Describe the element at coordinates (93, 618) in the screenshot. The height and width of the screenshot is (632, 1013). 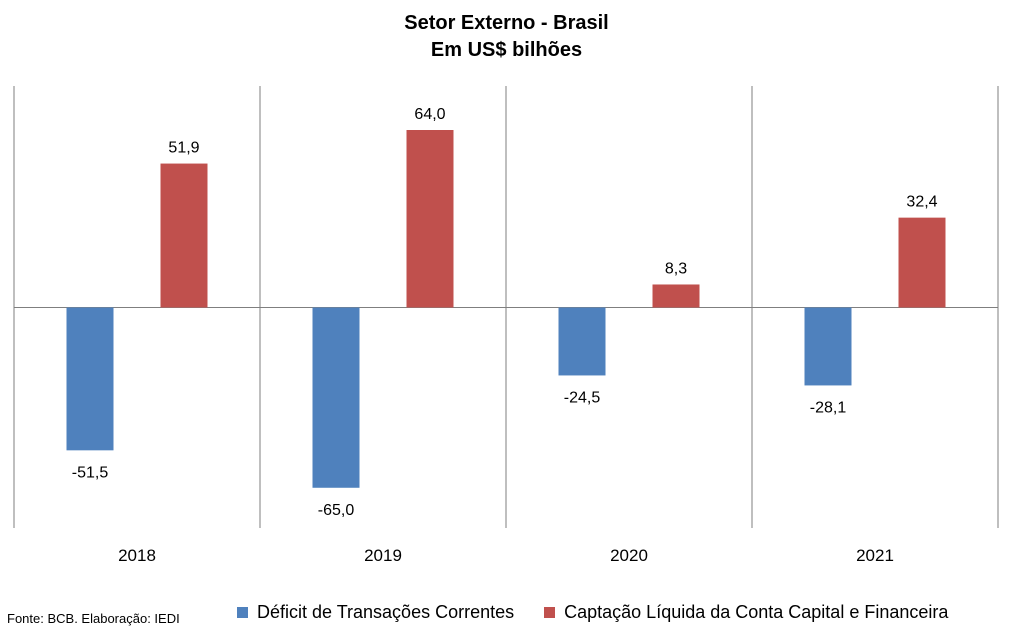
I see `source-note: Fonte: BCB. Elaboração: IEDI` at that location.